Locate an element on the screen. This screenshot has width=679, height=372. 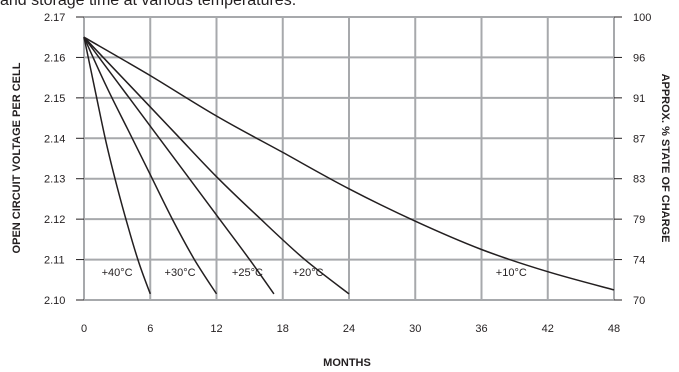
y2-axis-label: APPROX. % STATE OF CHARGE is located at coordinates (665, 158).